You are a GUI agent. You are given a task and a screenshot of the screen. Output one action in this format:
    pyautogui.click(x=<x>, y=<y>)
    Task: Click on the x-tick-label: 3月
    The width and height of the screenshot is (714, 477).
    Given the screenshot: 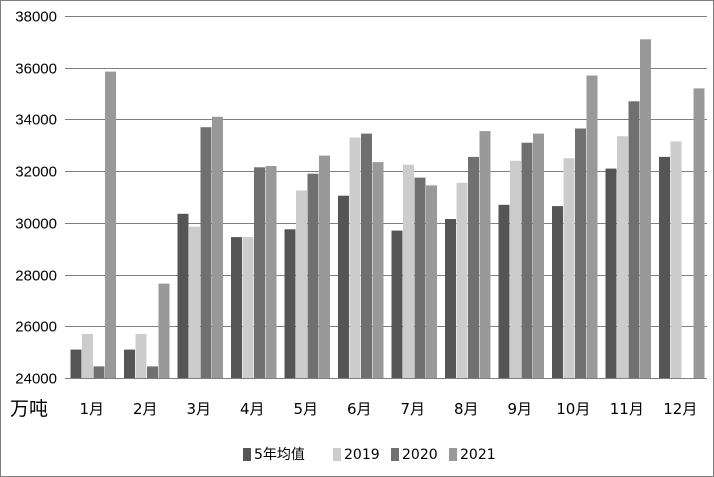 What is the action you would take?
    pyautogui.click(x=199, y=409)
    